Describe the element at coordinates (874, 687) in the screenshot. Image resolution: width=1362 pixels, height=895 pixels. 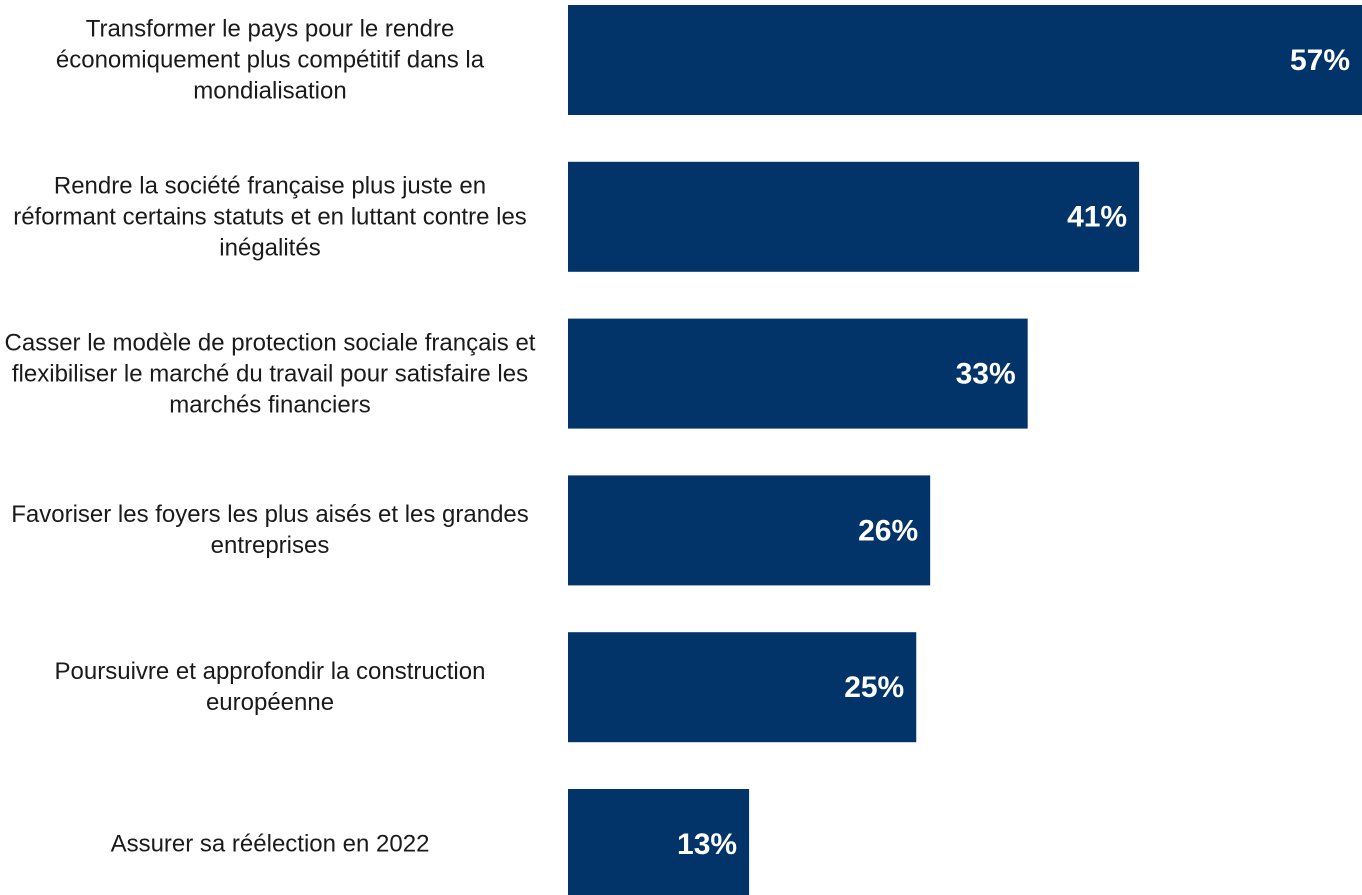
I see `value-label: 25%` at that location.